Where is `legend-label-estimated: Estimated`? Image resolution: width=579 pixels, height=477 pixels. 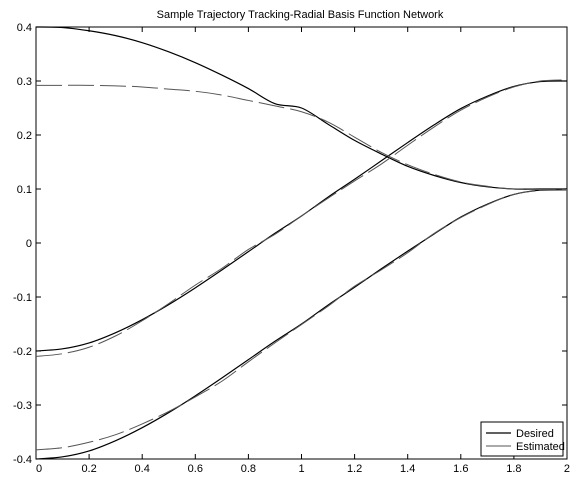
legend-label-estimated: Estimated is located at coordinates (540, 447).